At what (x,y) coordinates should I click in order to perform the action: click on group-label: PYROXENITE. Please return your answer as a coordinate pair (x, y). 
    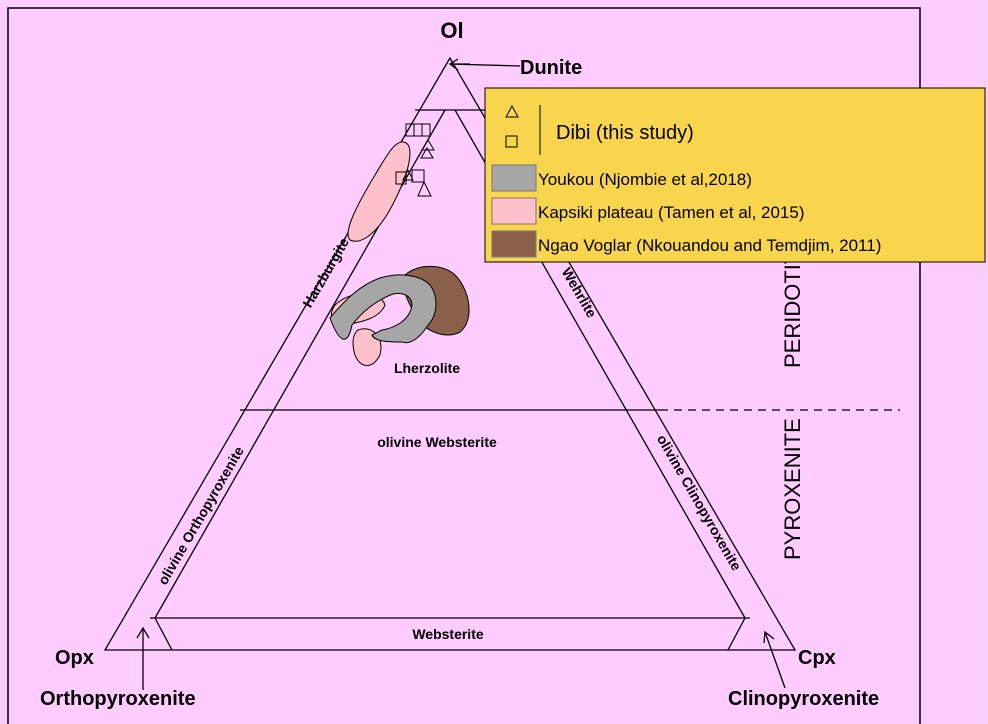
    Looking at the image, I should click on (792, 489).